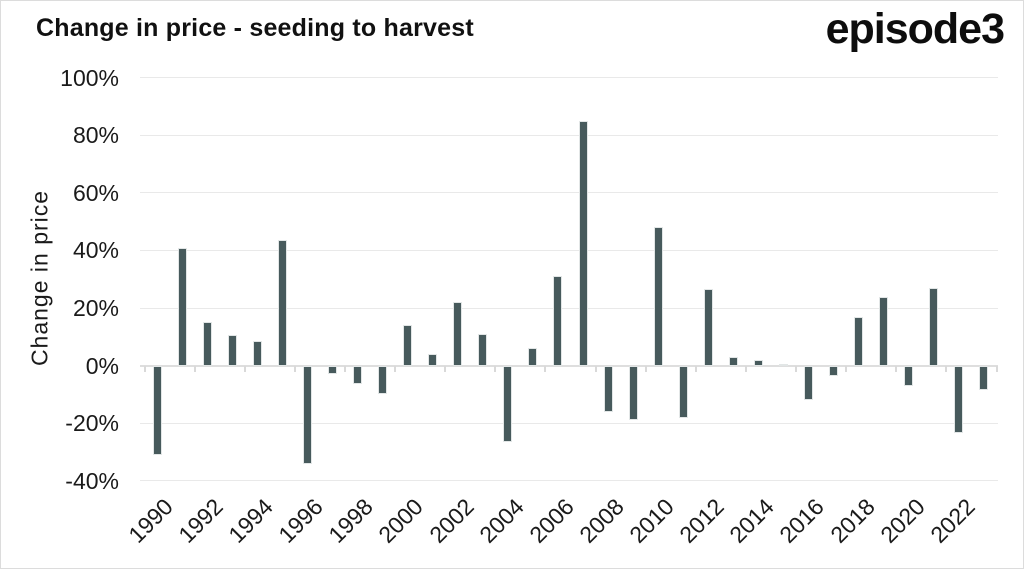 Image resolution: width=1024 pixels, height=569 pixels. What do you see at coordinates (408, 345) in the screenshot?
I see `bar-2000` at bounding box center [408, 345].